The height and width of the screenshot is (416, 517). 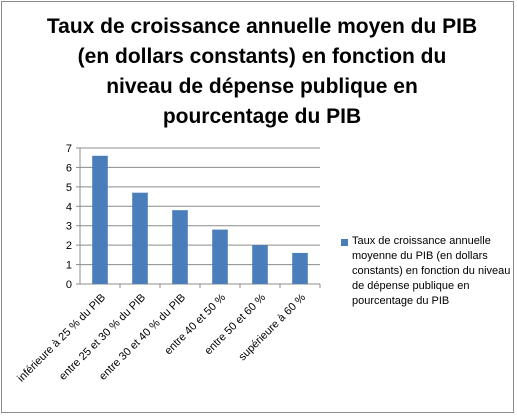 I want to click on y-tick-label: 4, so click(x=69, y=207).